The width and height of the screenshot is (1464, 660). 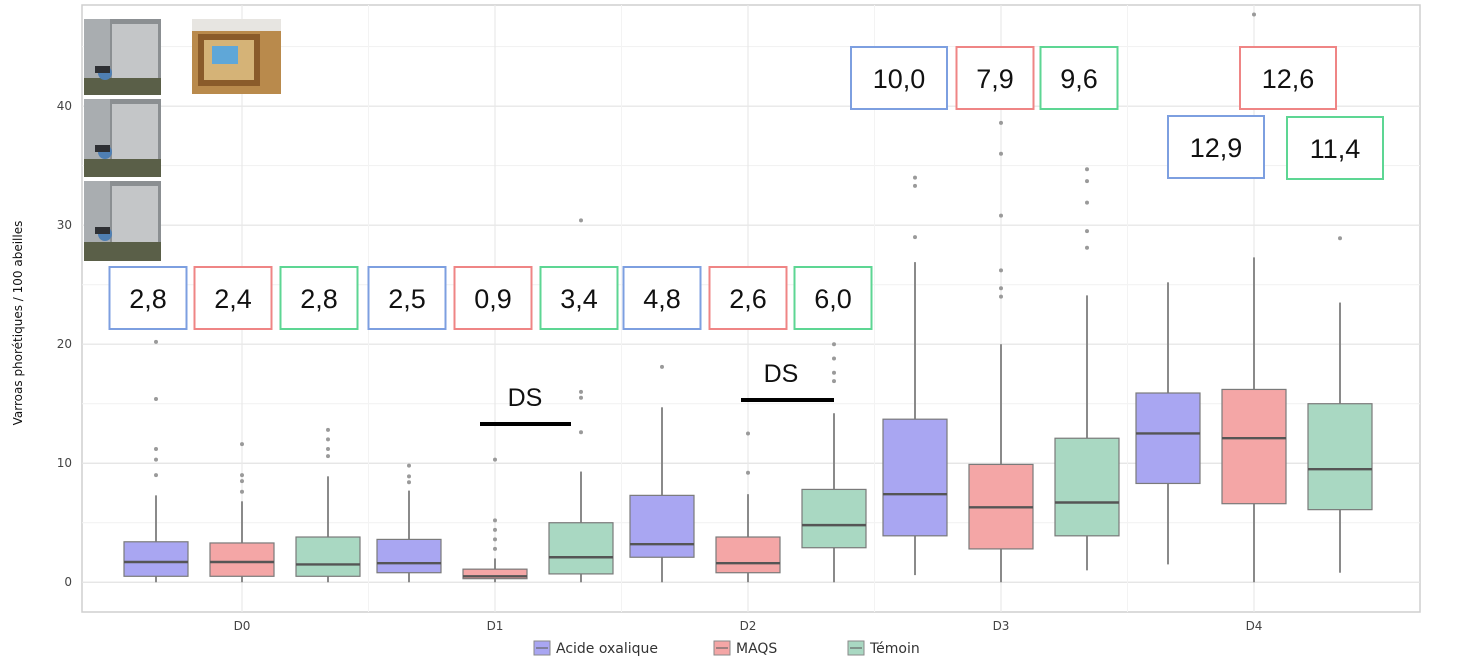 What do you see at coordinates (18, 323) in the screenshot?
I see `y-axis-label: Varroas phorétiques / 100 abeilles` at bounding box center [18, 323].